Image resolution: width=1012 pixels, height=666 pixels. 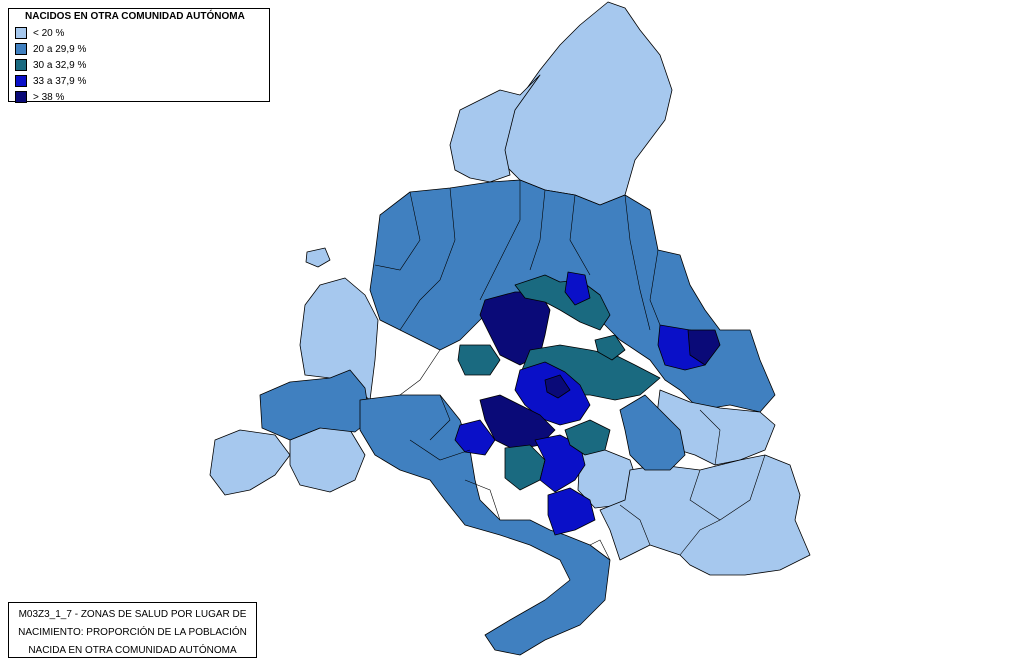 What do you see at coordinates (132, 614) in the screenshot?
I see `caption-line-1: M03Z3_1_7 - ZONAS DE SALUD POR LUGAR DE` at bounding box center [132, 614].